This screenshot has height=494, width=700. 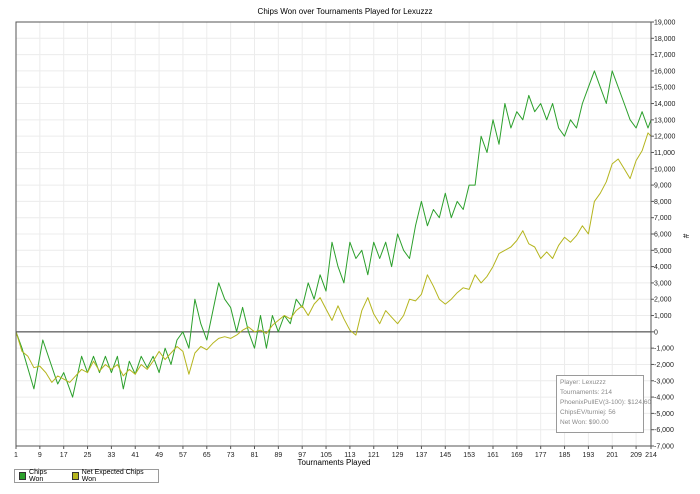 What do you see at coordinates (64, 455) in the screenshot?
I see `x-tick-label: 17` at bounding box center [64, 455].